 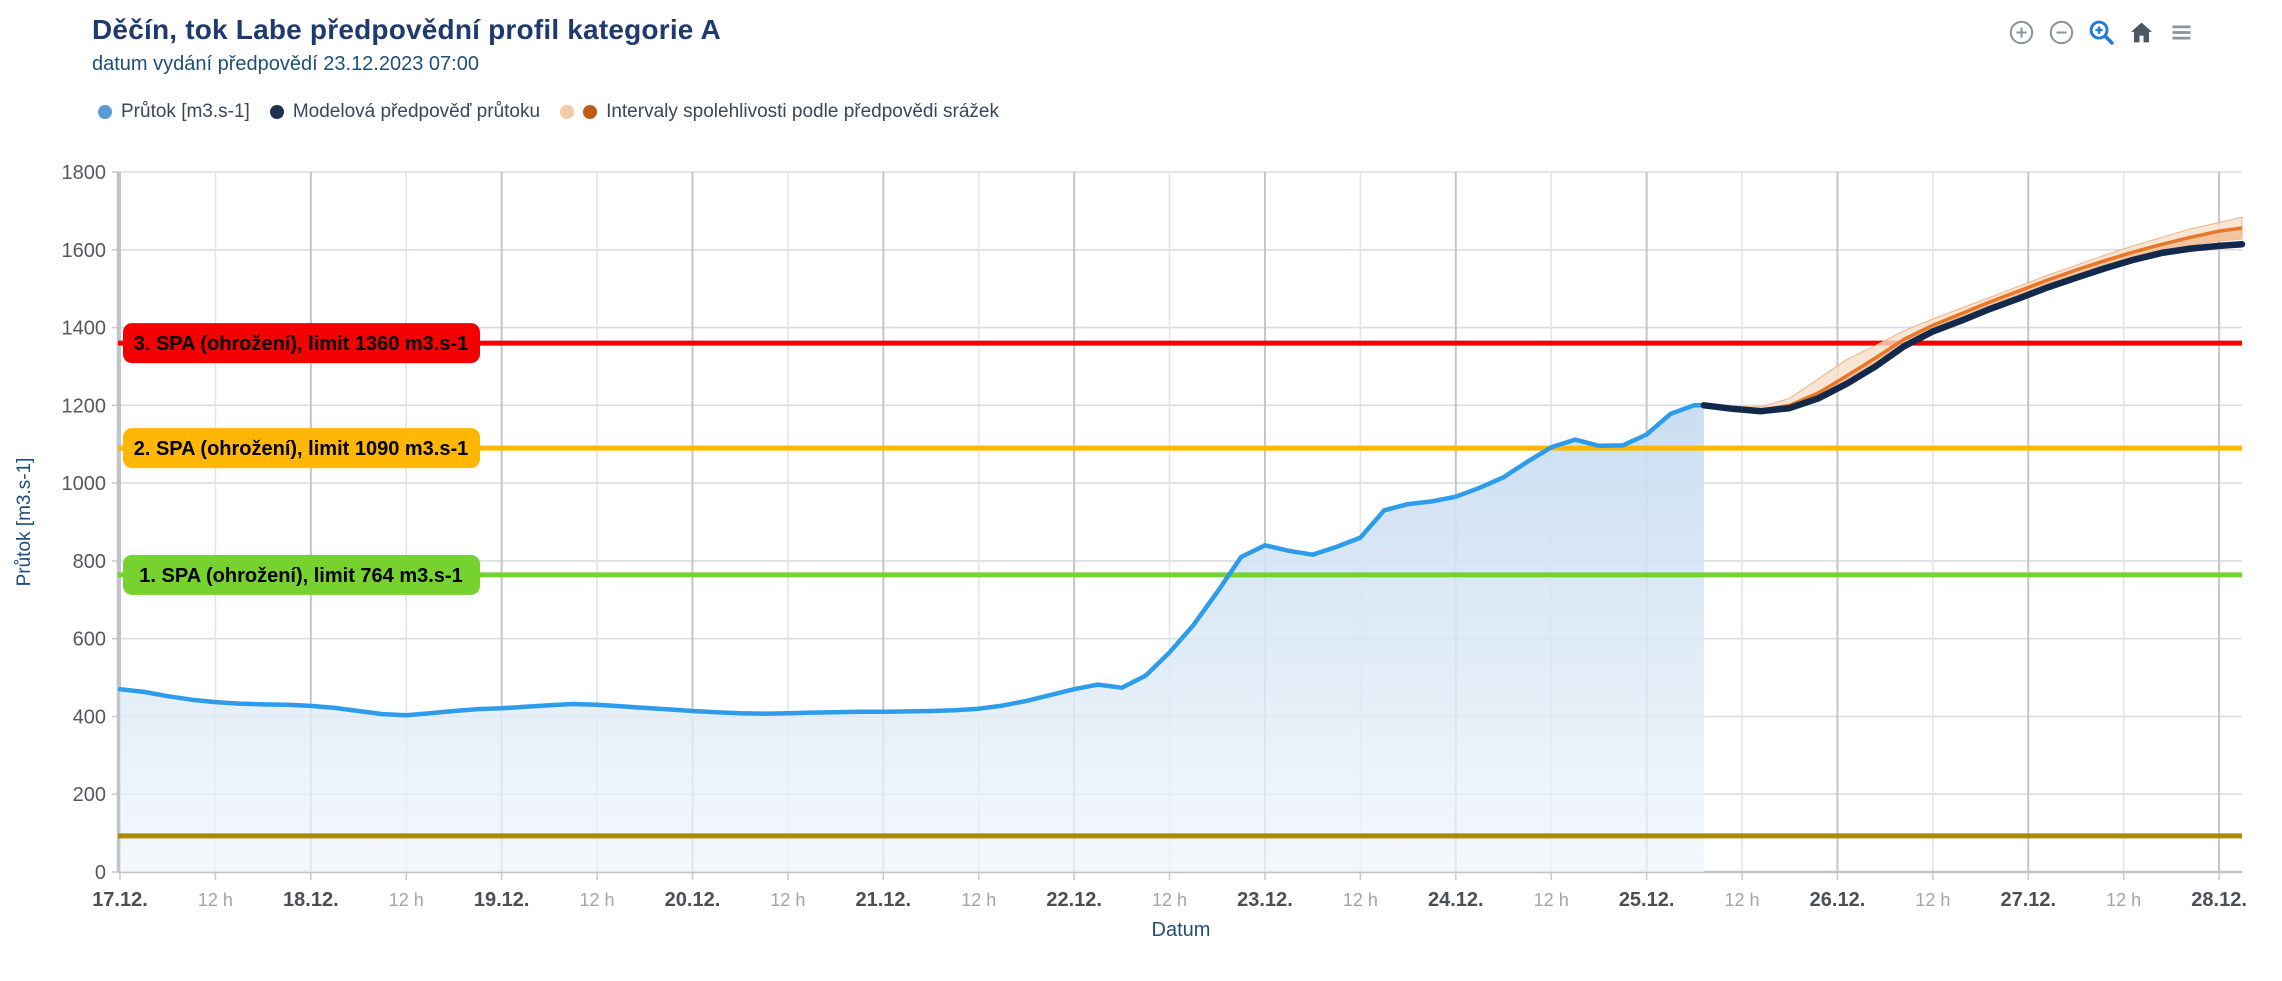 I want to click on confidence-median-dot-icon, so click(x=590, y=112).